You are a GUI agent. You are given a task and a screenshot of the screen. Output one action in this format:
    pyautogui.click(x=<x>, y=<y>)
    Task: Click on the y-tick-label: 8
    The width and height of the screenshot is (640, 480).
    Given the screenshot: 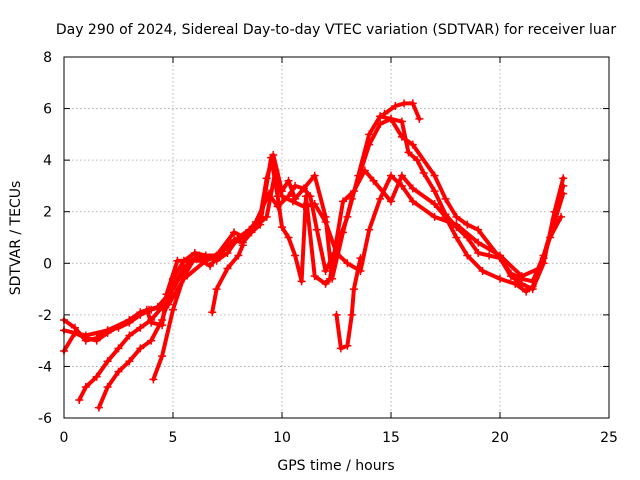 What is the action you would take?
    pyautogui.click(x=47, y=58)
    